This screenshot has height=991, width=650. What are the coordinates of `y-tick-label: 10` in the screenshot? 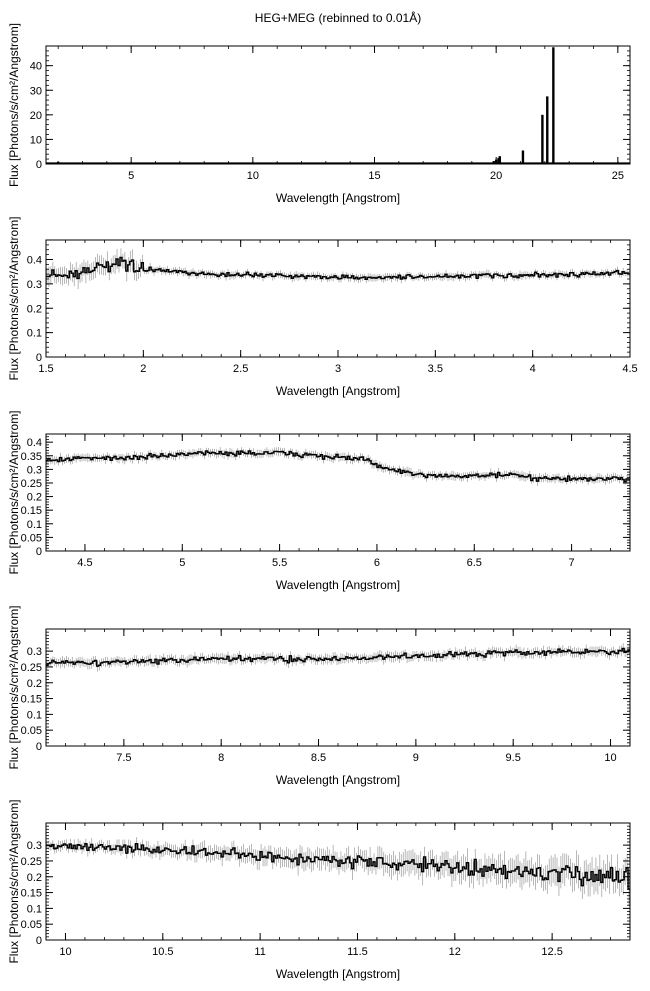 It's located at (36, 140).